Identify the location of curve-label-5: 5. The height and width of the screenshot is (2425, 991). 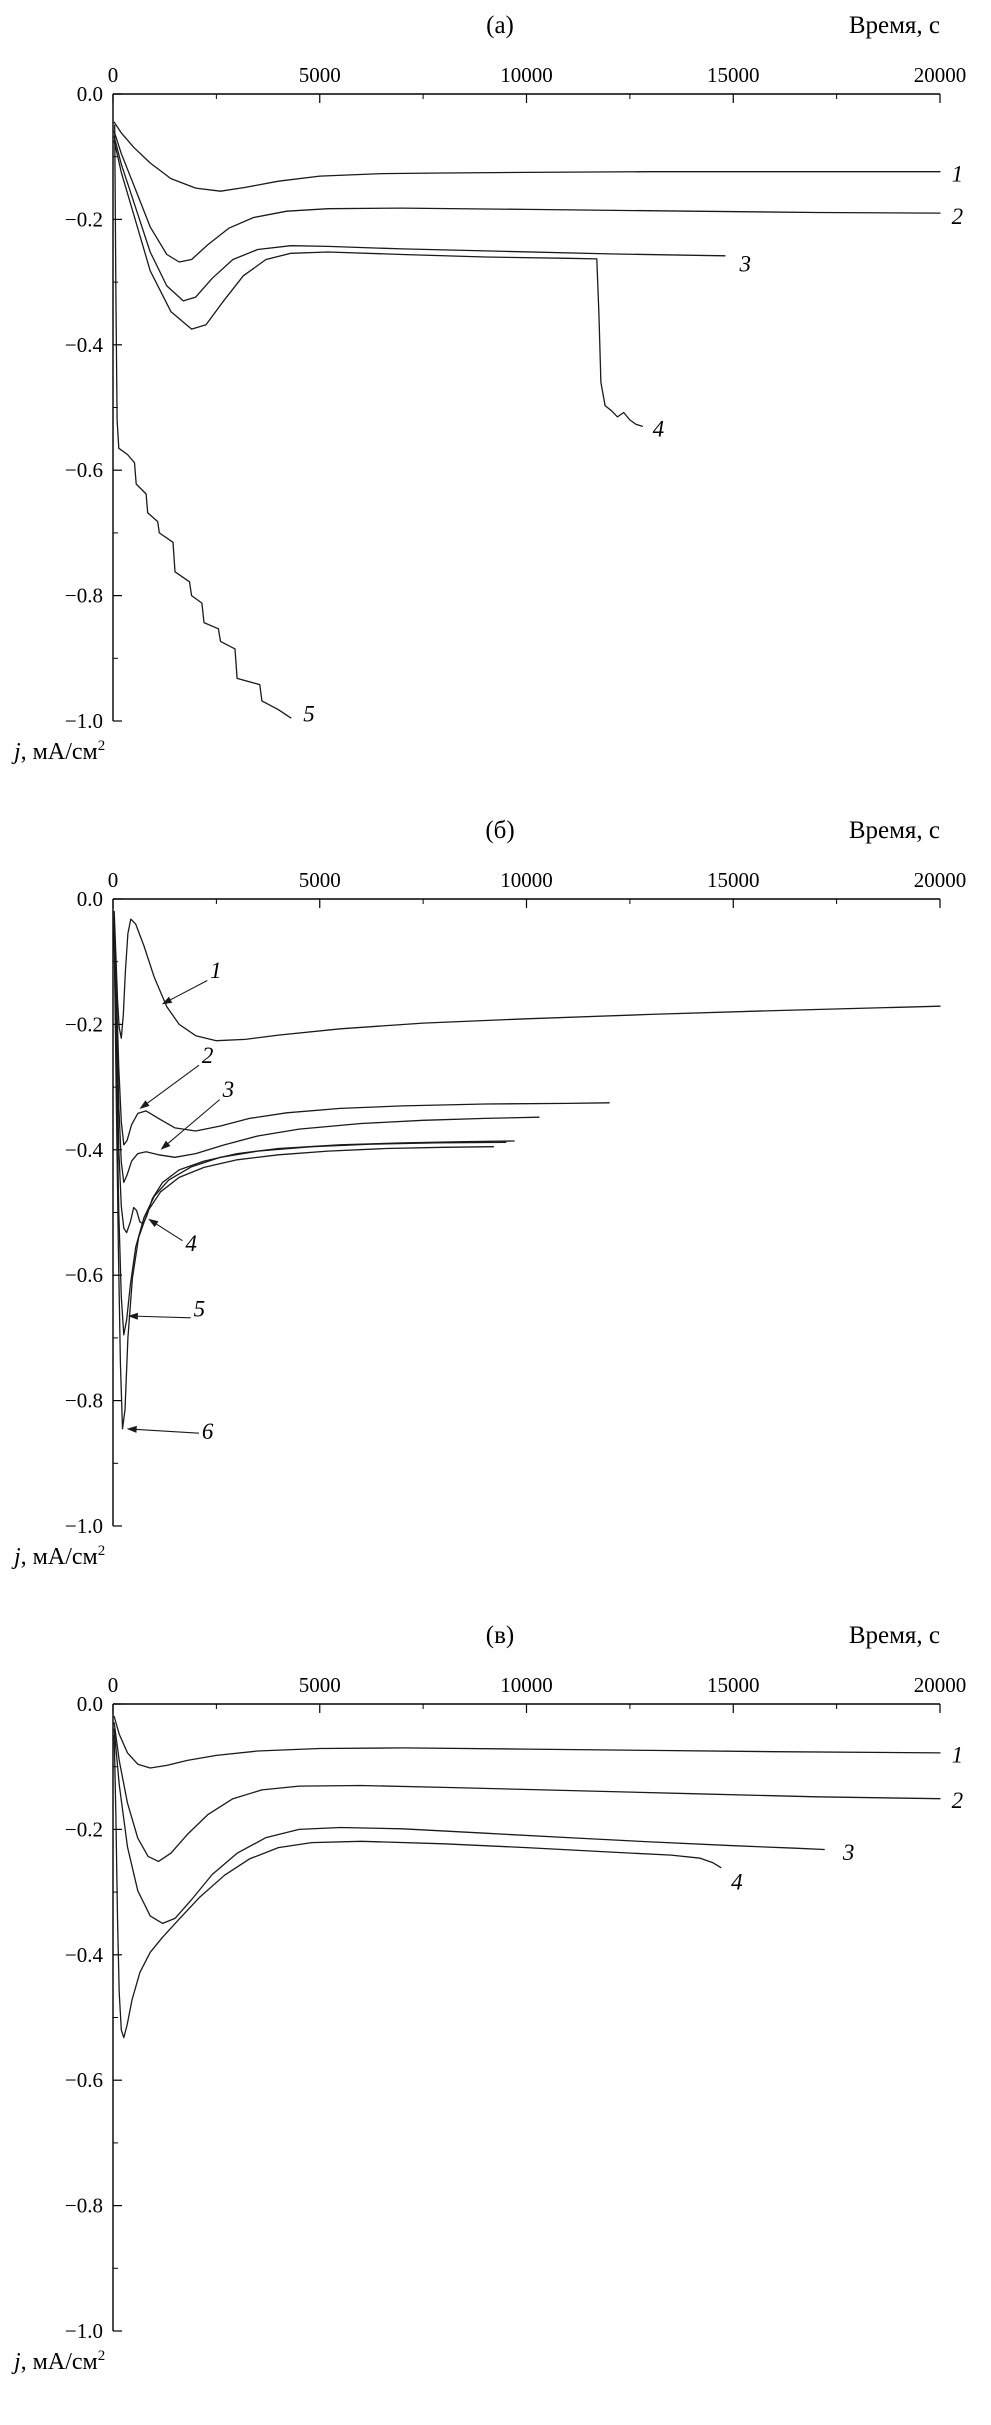
(200, 1309).